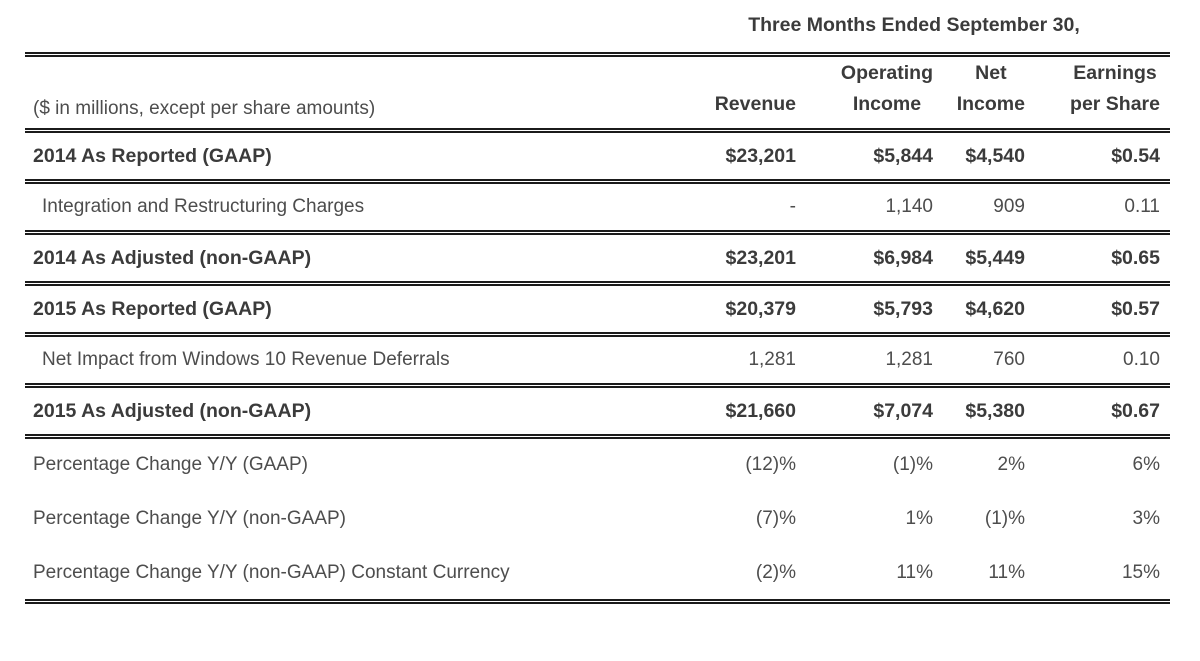  What do you see at coordinates (886, 73) in the screenshot?
I see `column-header-label: Operating` at bounding box center [886, 73].